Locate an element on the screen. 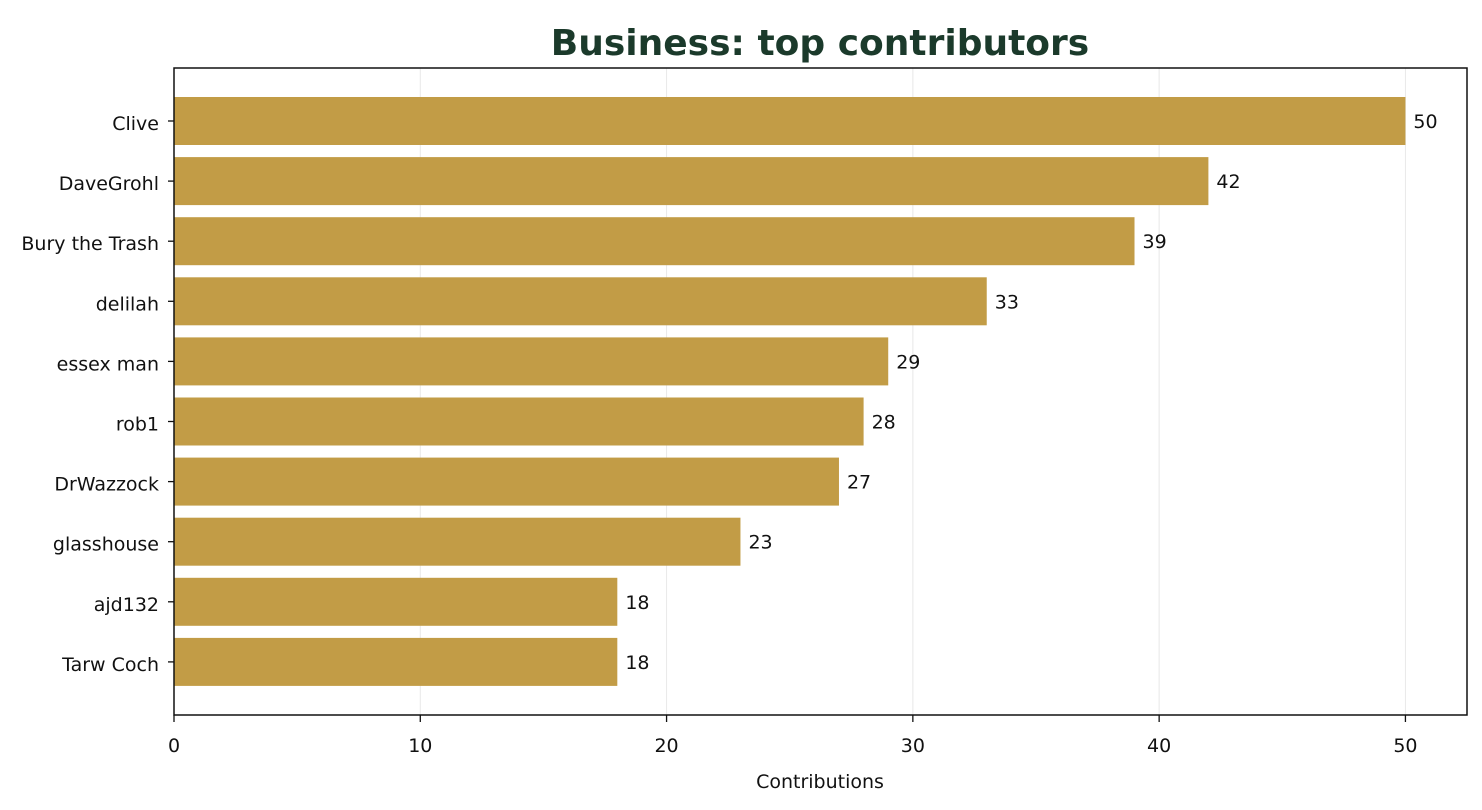  category-label-2: Bury the Trash is located at coordinates (90, 244).